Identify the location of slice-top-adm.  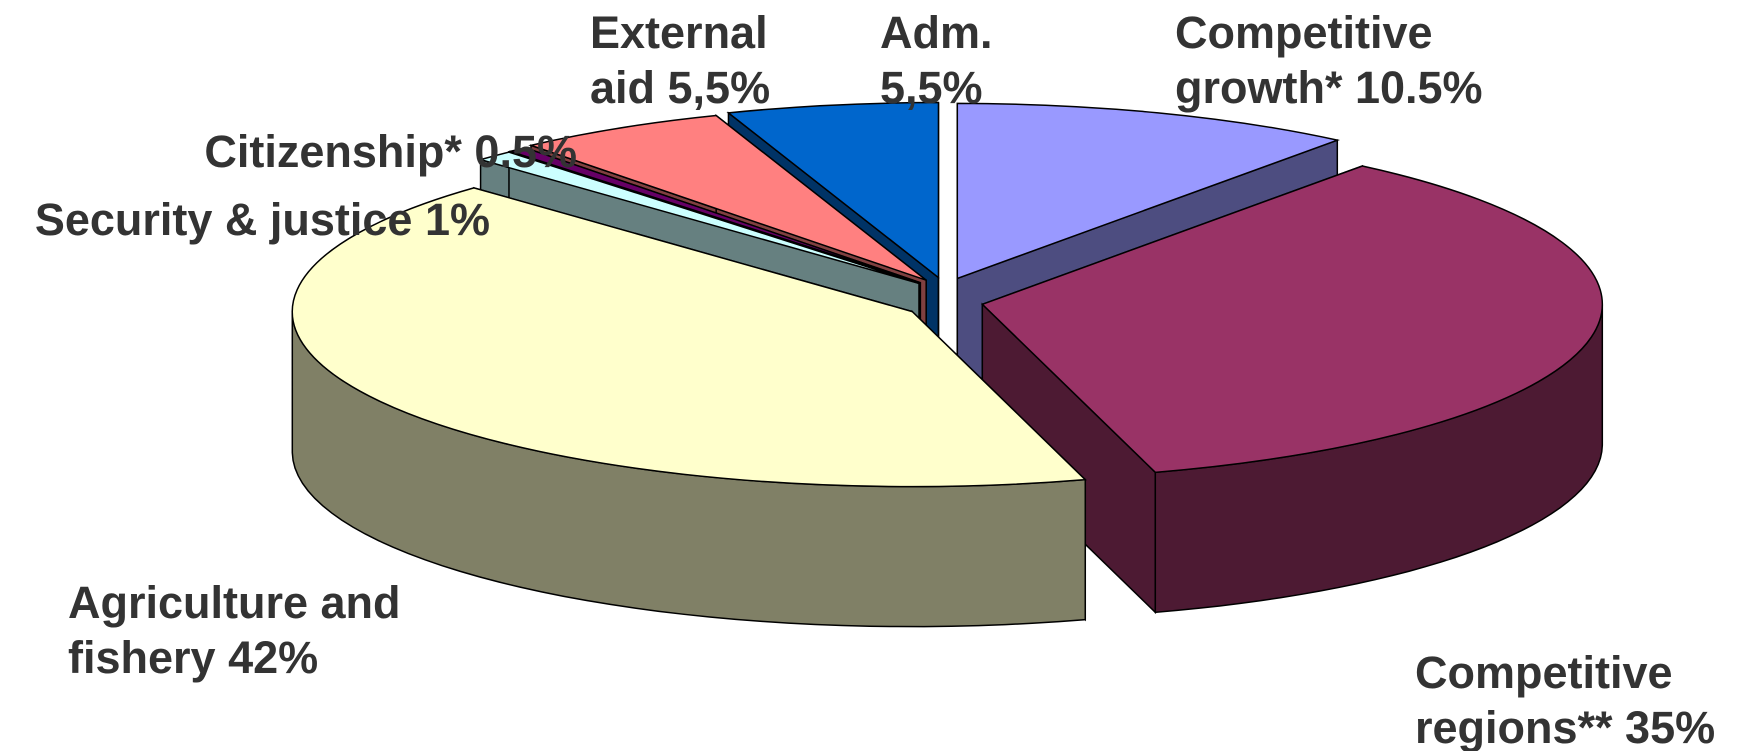
(833, 190).